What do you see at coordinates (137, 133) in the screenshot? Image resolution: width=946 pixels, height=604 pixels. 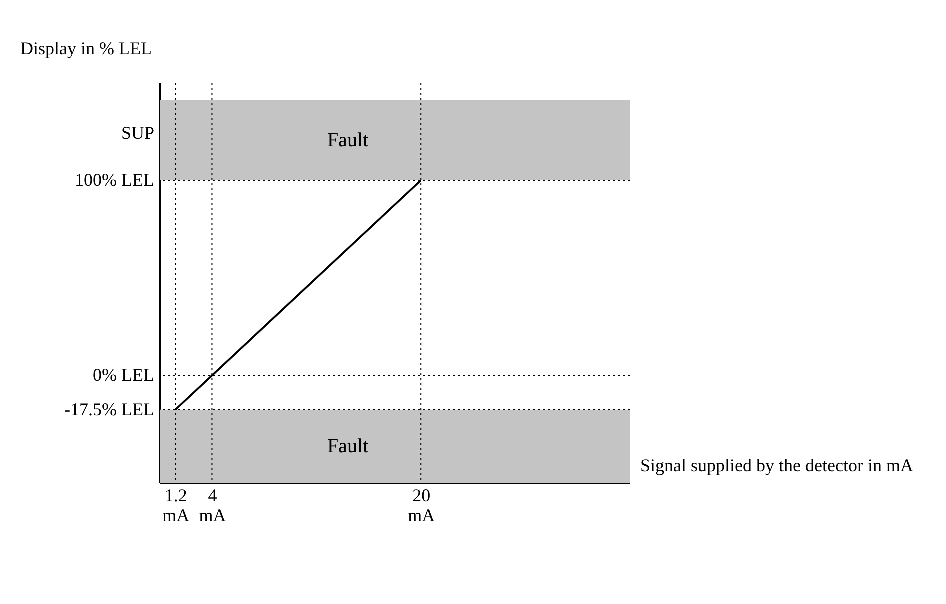 I see `y-tick-label: SUP` at bounding box center [137, 133].